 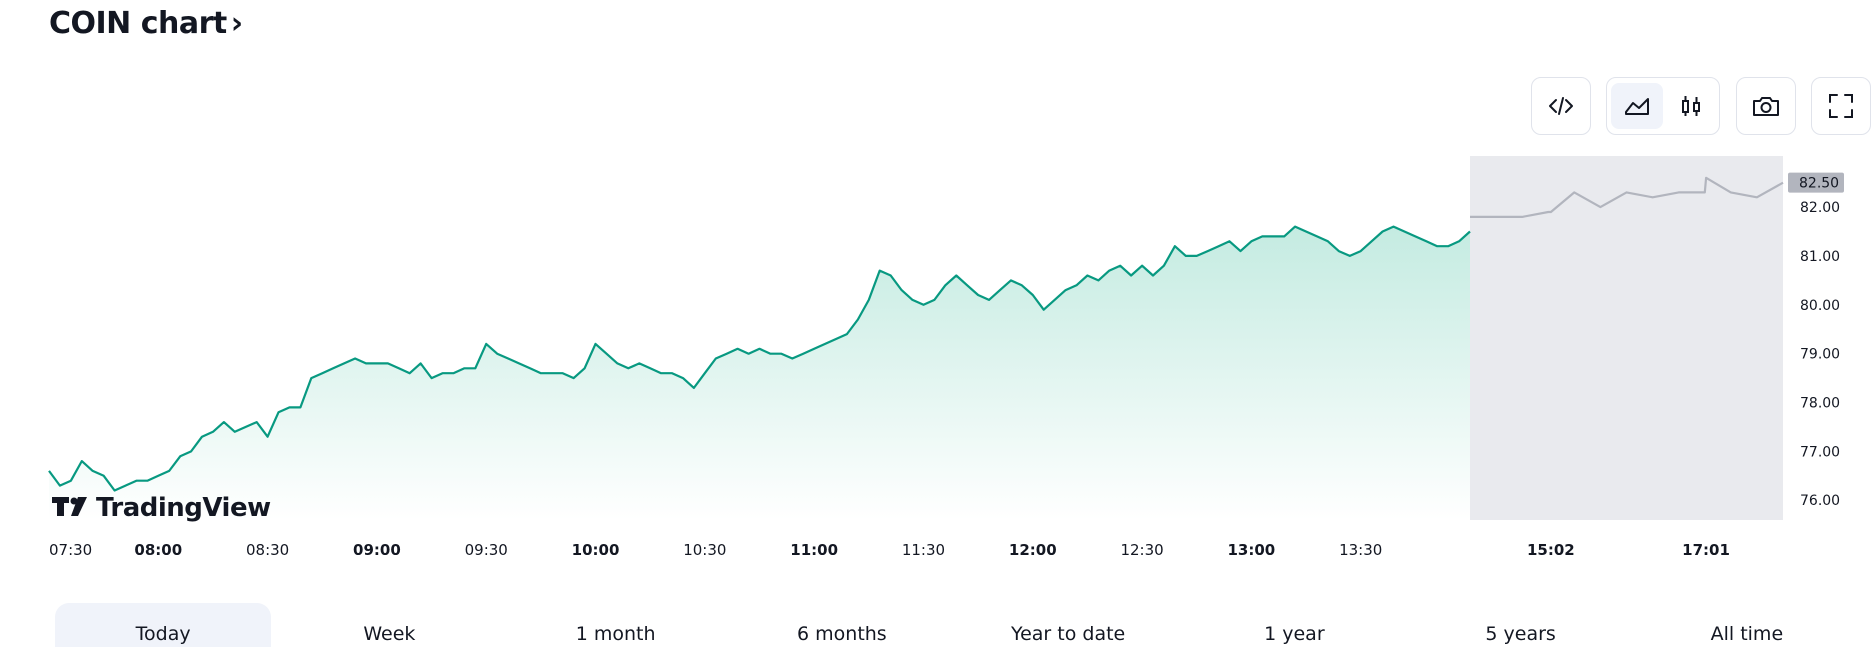 What do you see at coordinates (842, 634) in the screenshot?
I see `tab-label: 6 months` at bounding box center [842, 634].